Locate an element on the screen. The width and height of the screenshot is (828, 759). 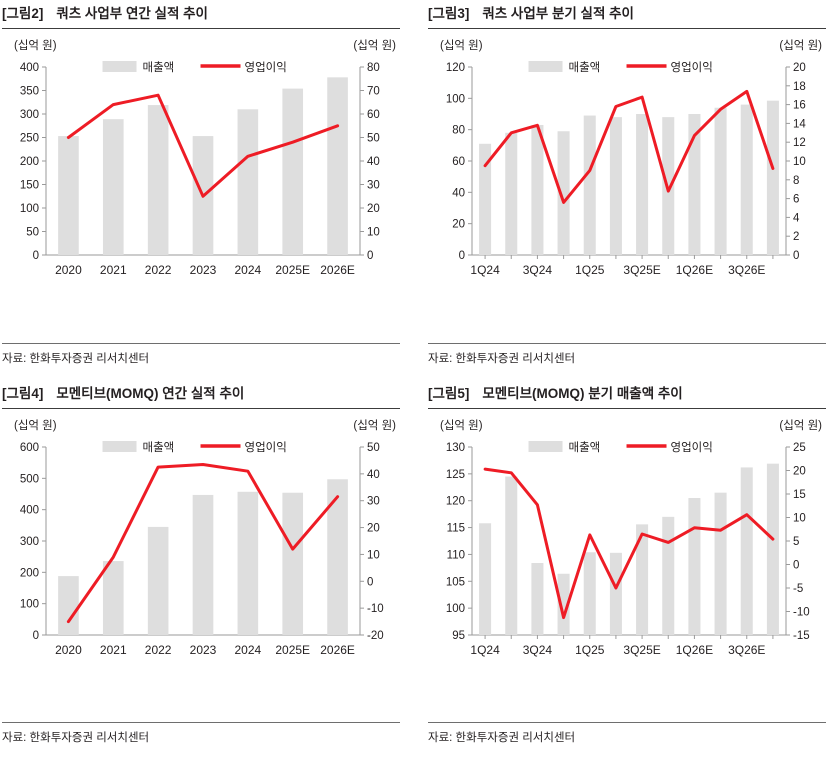
svg-text: 40 is located at coordinates (373, 162).